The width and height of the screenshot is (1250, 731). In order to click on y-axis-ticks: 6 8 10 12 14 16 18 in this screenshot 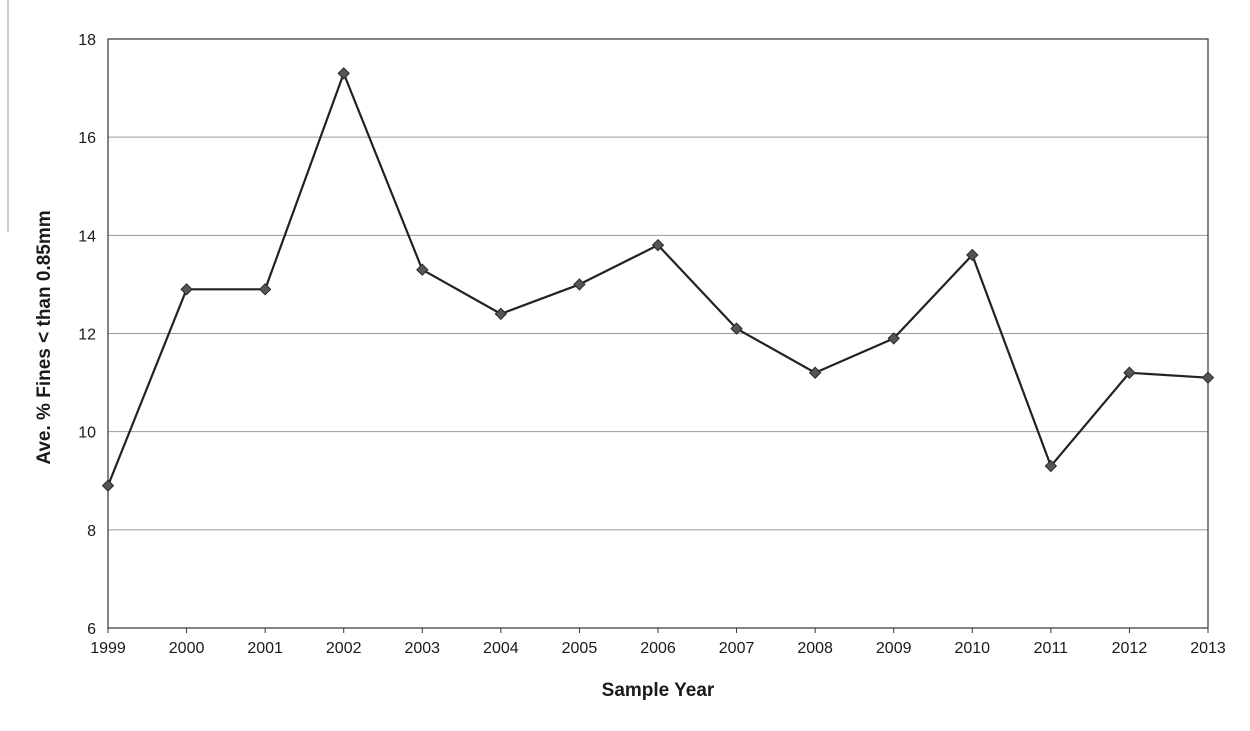, I will do `click(87, 335)`.